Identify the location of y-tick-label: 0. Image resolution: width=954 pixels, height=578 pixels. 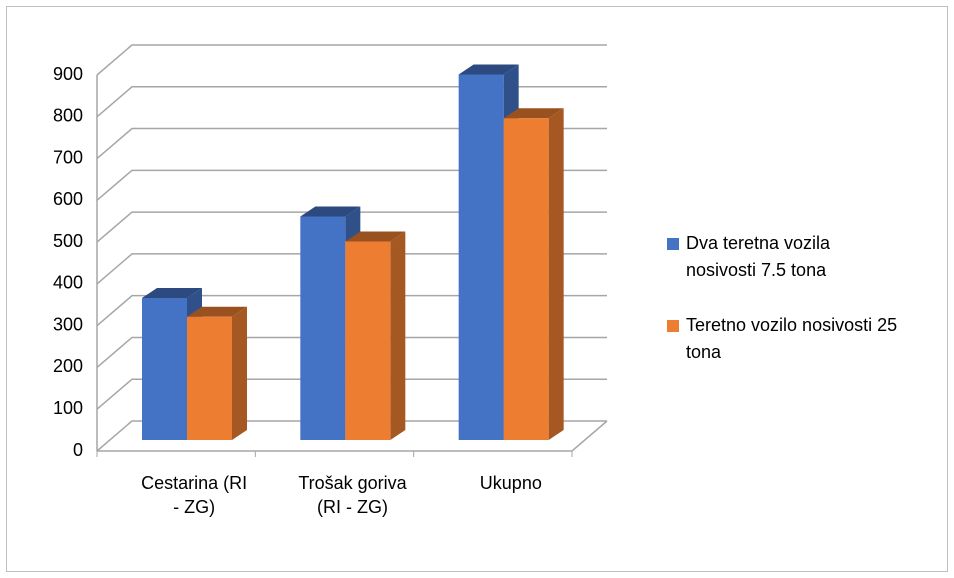
(78, 450).